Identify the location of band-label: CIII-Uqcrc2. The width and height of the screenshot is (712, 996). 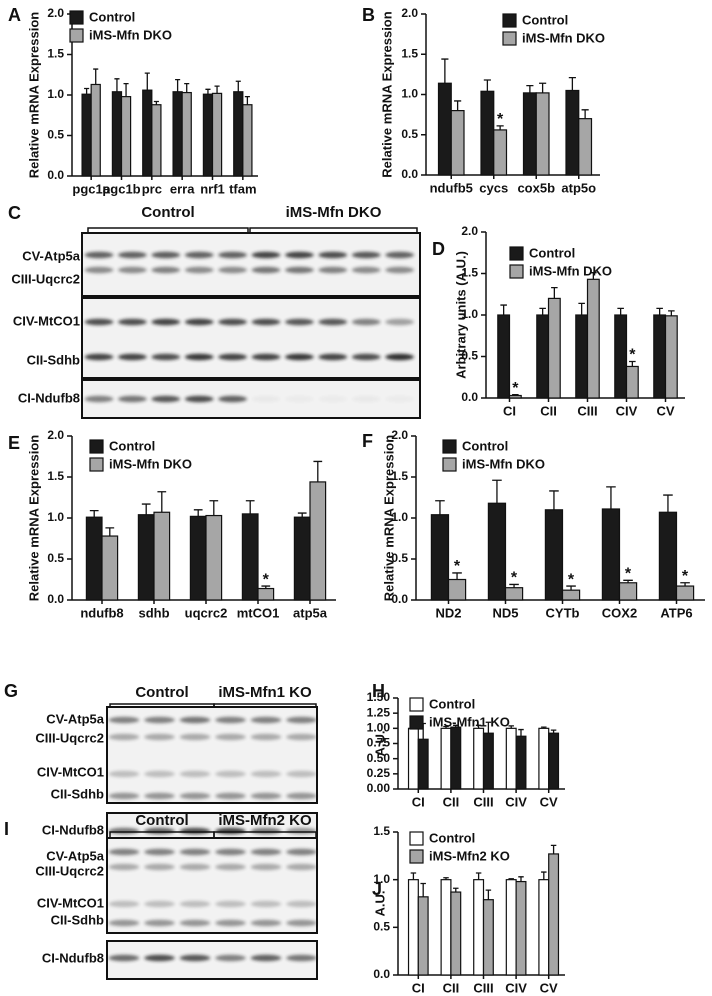
(69, 737).